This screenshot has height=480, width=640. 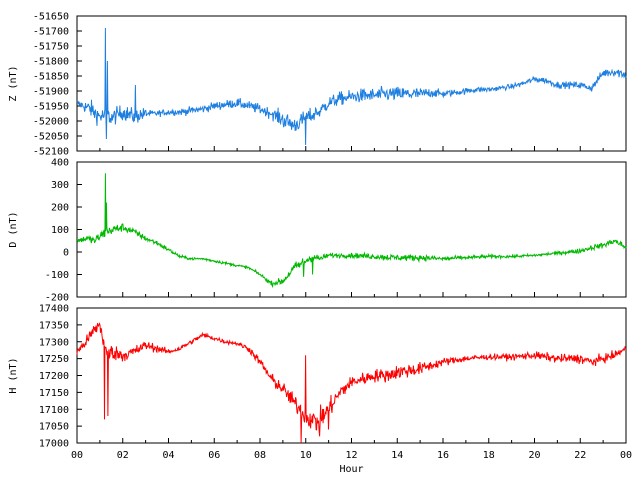 What do you see at coordinates (51, 152) in the screenshot?
I see `z-panel-ytick-label: -52100` at bounding box center [51, 152].